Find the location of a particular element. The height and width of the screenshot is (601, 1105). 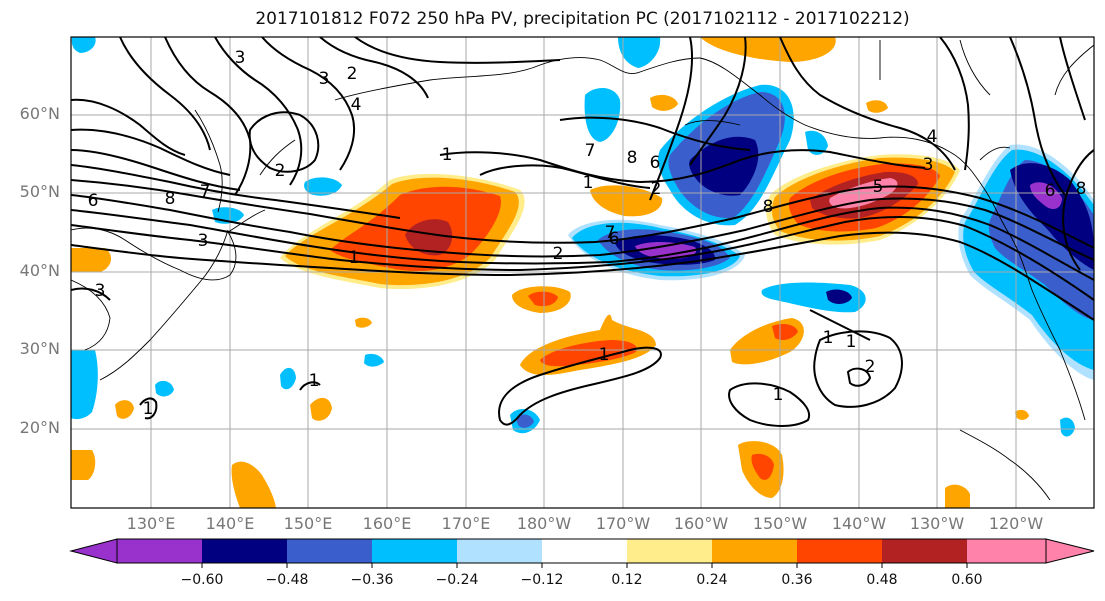

lat-label: 60°N is located at coordinates (39, 113).